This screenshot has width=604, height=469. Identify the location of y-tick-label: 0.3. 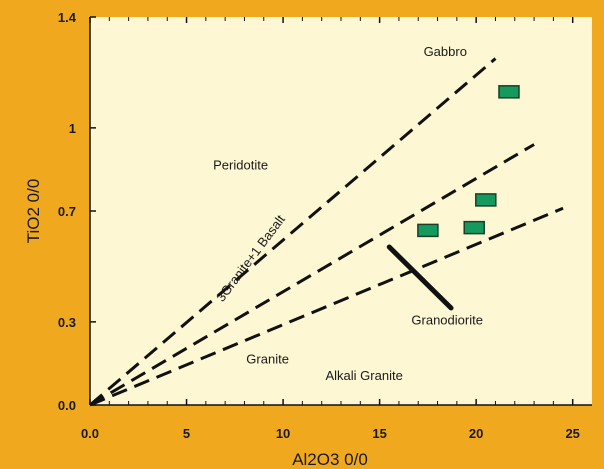
(67, 322).